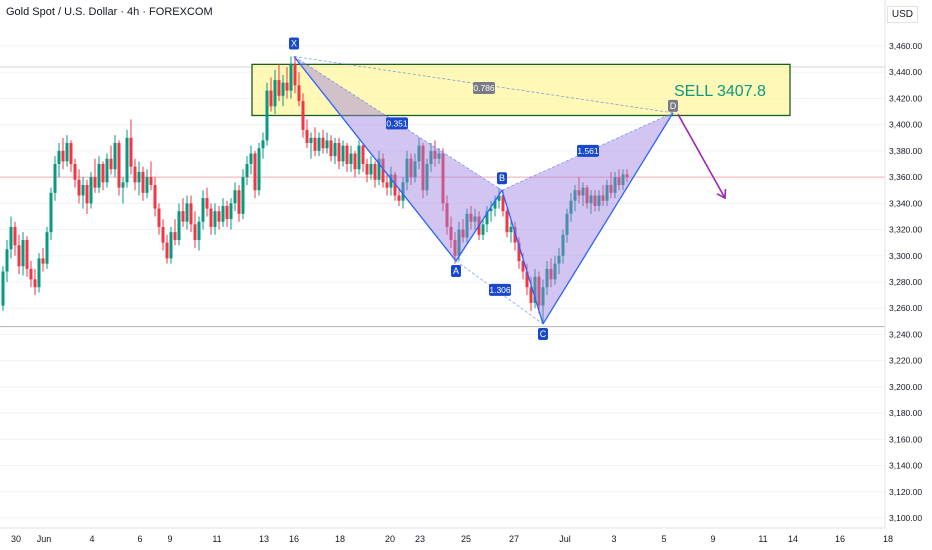  What do you see at coordinates (905, 151) in the screenshot?
I see `y-tick-label: 3,380.00` at bounding box center [905, 151].